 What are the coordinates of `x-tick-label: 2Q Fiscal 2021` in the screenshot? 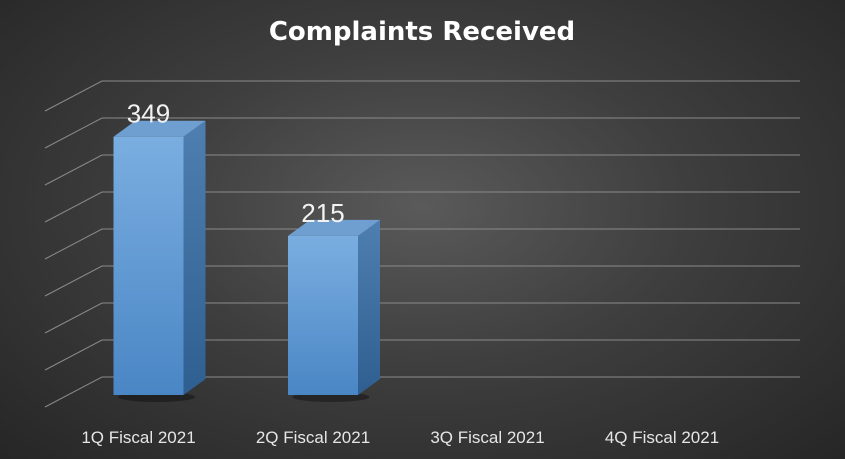 It's located at (313, 437).